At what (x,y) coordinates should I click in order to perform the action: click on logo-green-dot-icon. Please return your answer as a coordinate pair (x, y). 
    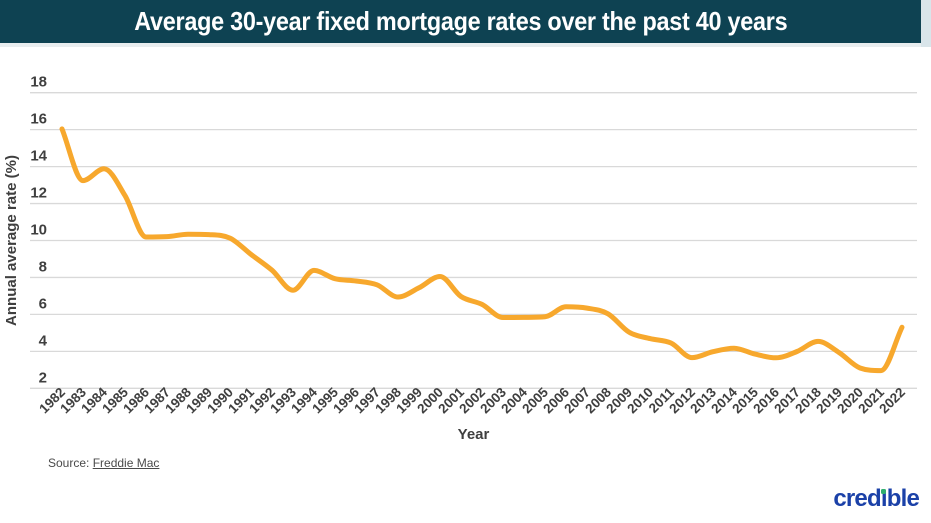
    Looking at the image, I should click on (884, 491).